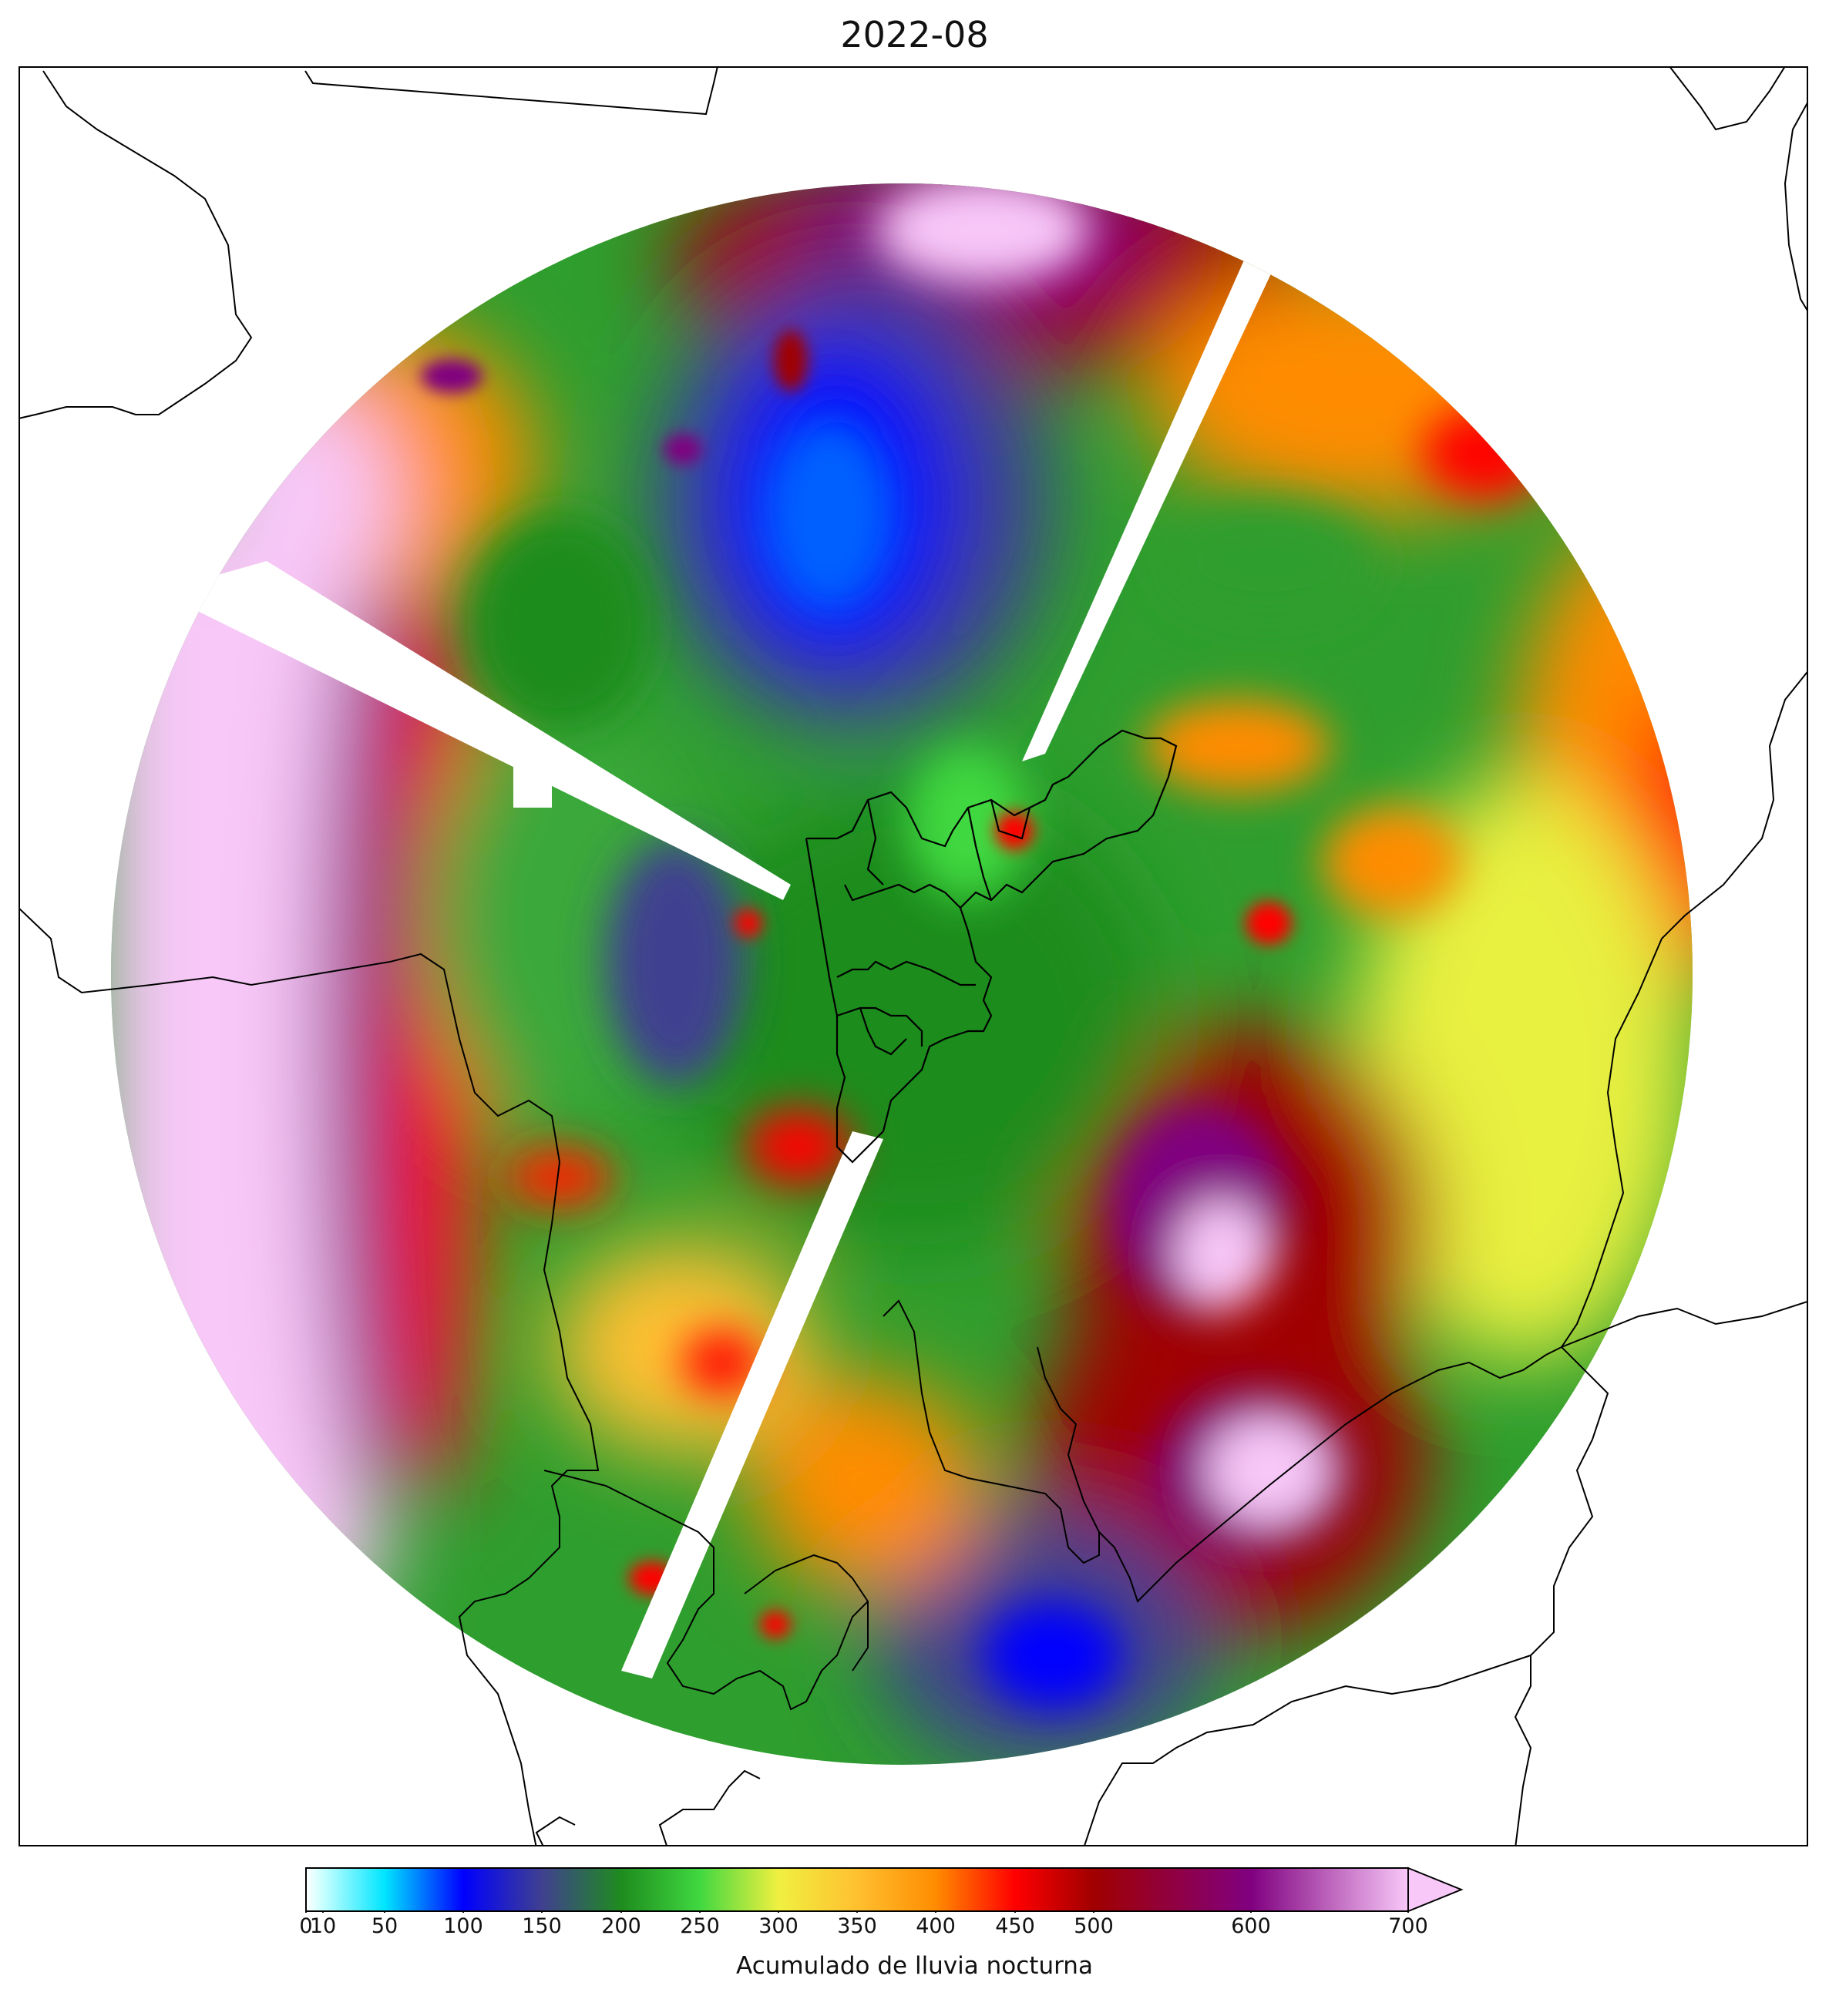 Image resolution: width=1829 pixels, height=2016 pixels. Describe the element at coordinates (857, 1912) in the screenshot. I see `colorbar-ticks` at that location.